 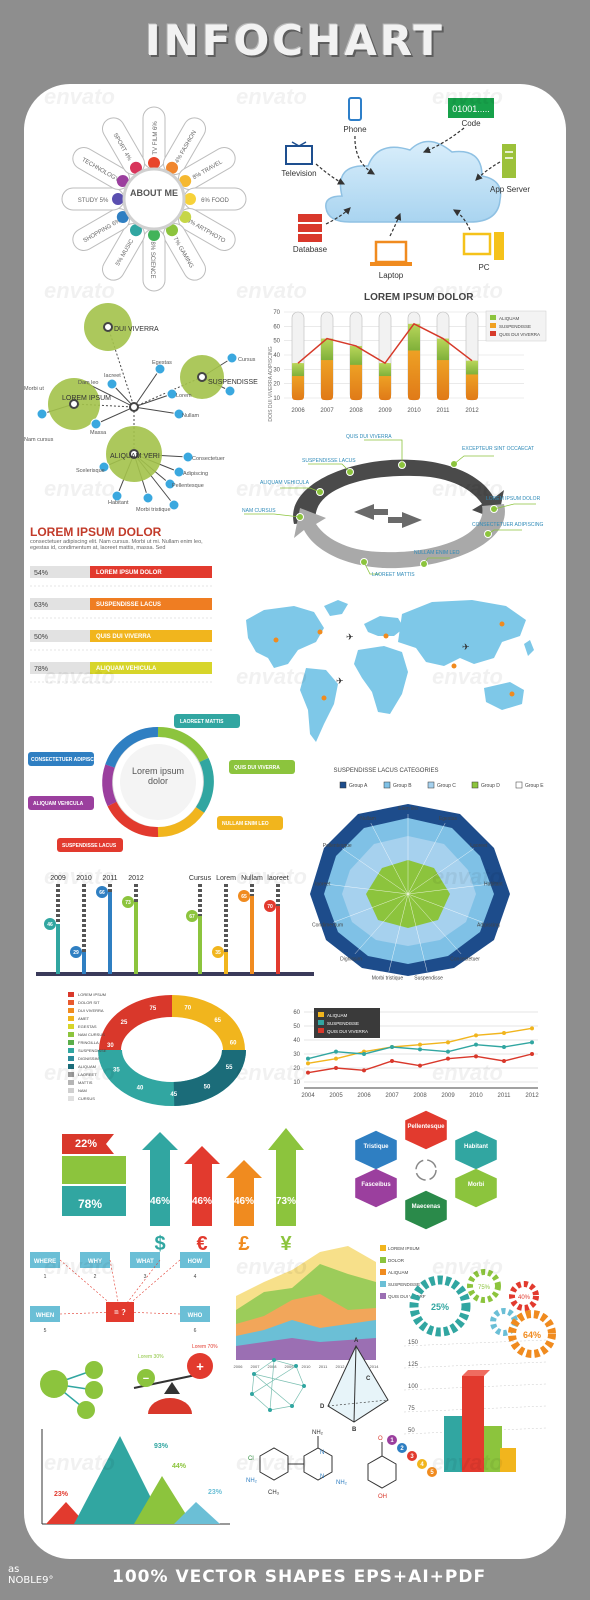 What do you see at coordinates (244, 897) in the screenshot?
I see `pin-value: 65` at bounding box center [244, 897].